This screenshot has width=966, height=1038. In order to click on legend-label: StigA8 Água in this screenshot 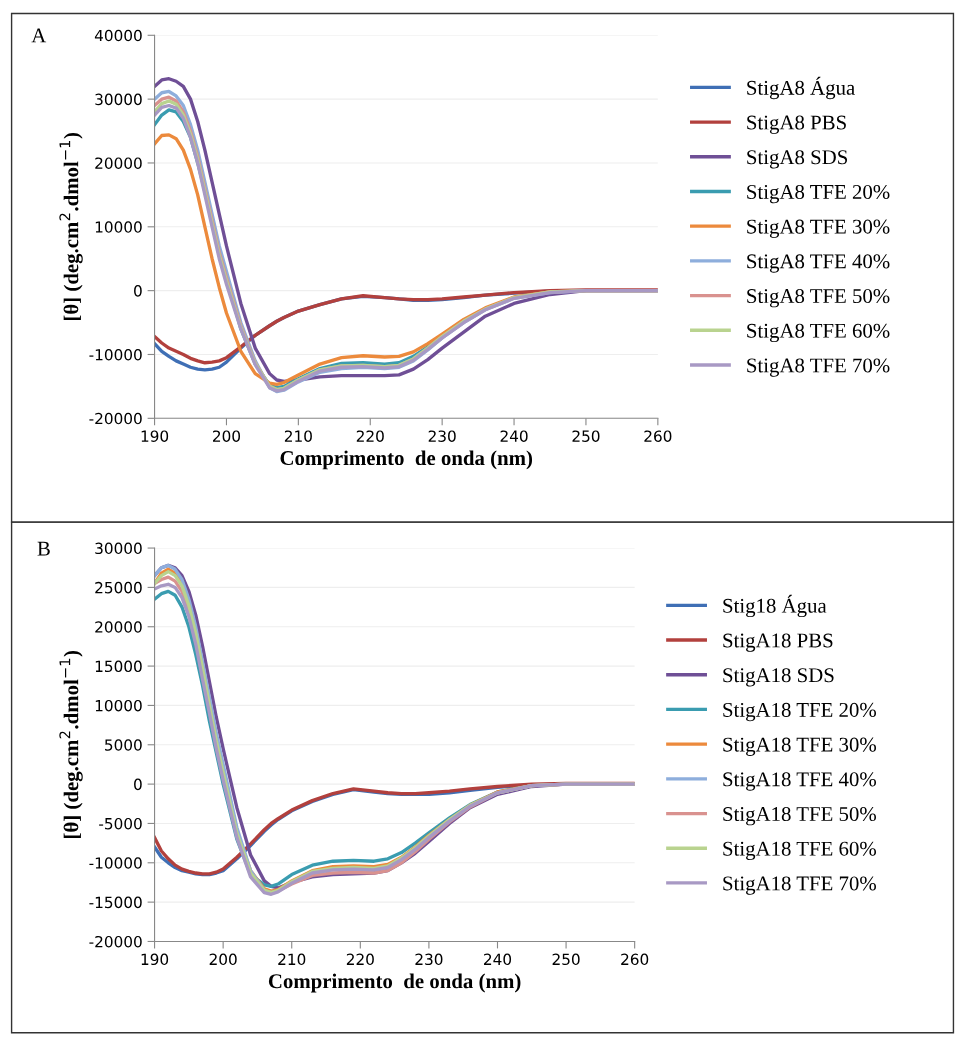, I will do `click(801, 88)`.